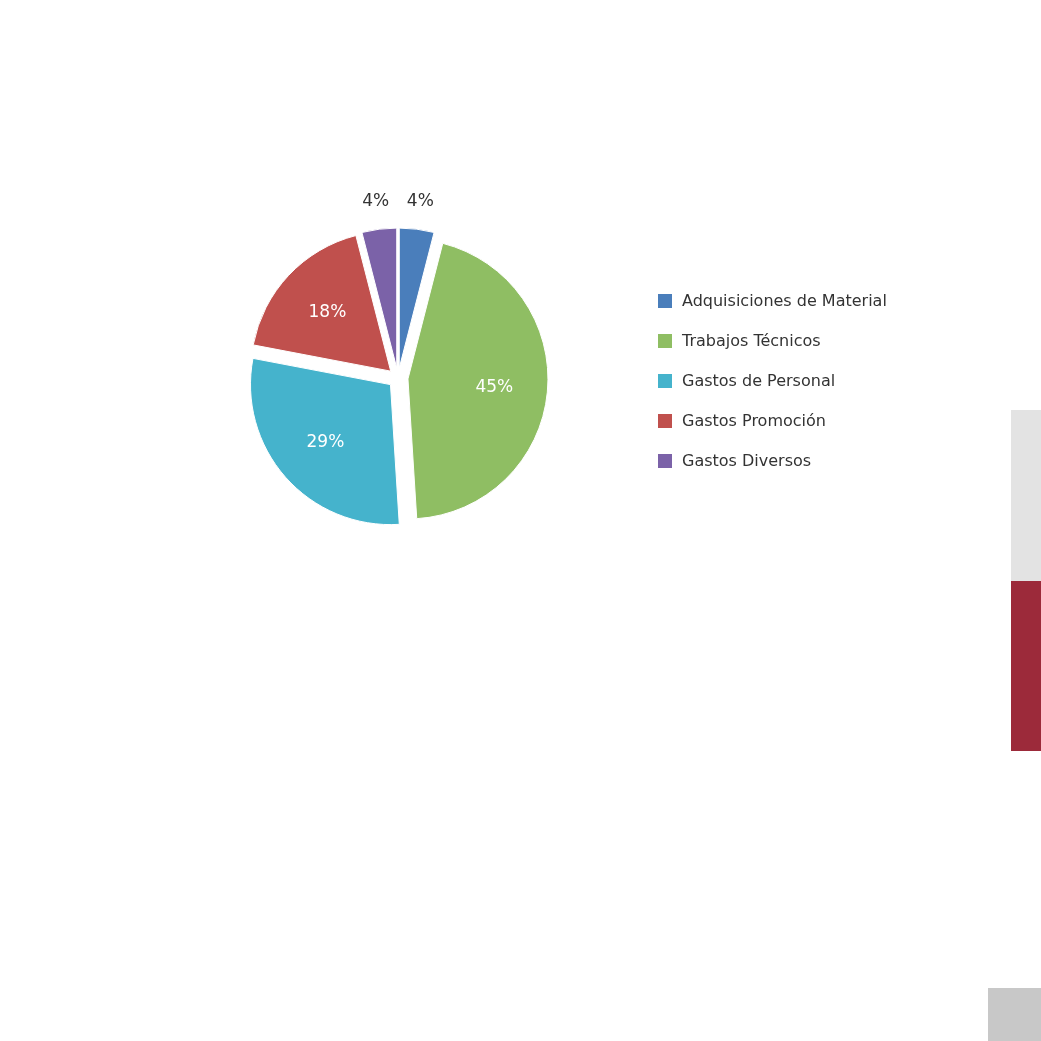 The image size is (1041, 1041). What do you see at coordinates (751, 340) in the screenshot?
I see `legend-label: Trabajos Técnicos` at bounding box center [751, 340].